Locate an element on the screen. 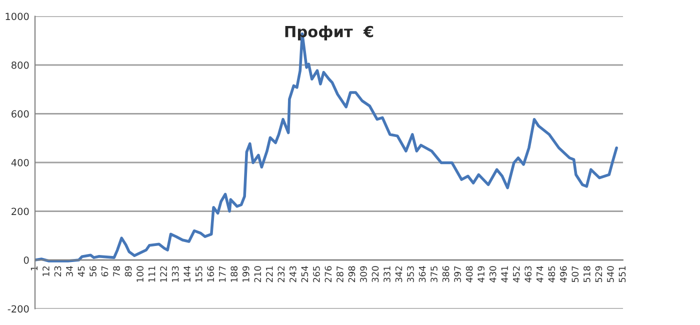 The height and width of the screenshot is (325, 700). x-tick-label: 507 is located at coordinates (575, 274).